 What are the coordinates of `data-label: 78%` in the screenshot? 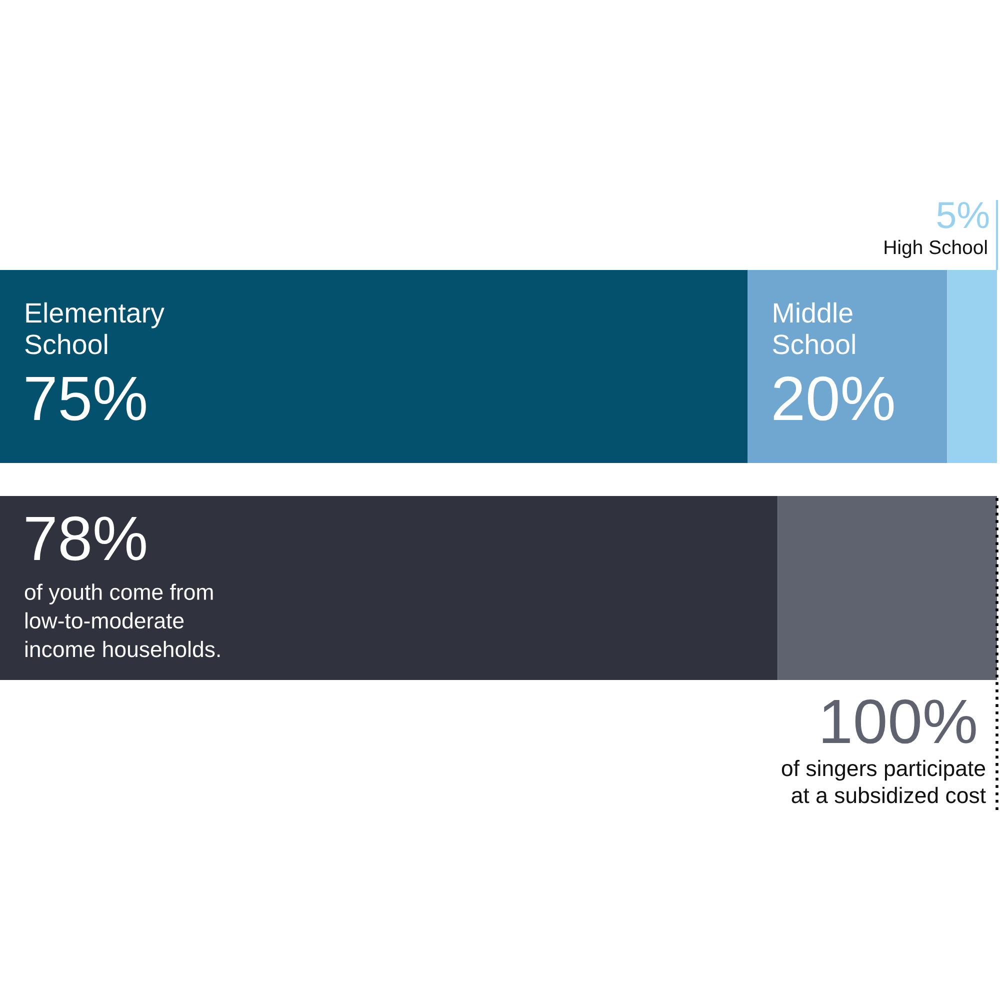 It's located at (86, 538).